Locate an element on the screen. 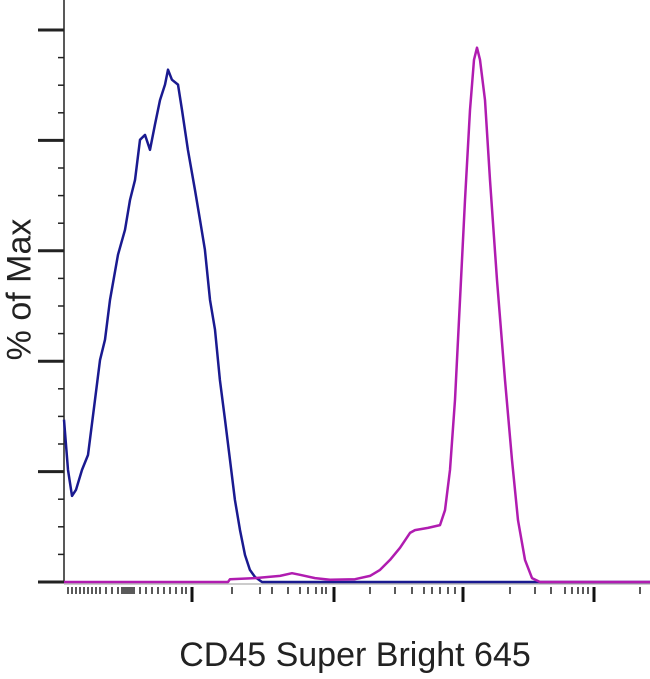  x-axis-label: CD45 Super Bright 645 is located at coordinates (355, 655).